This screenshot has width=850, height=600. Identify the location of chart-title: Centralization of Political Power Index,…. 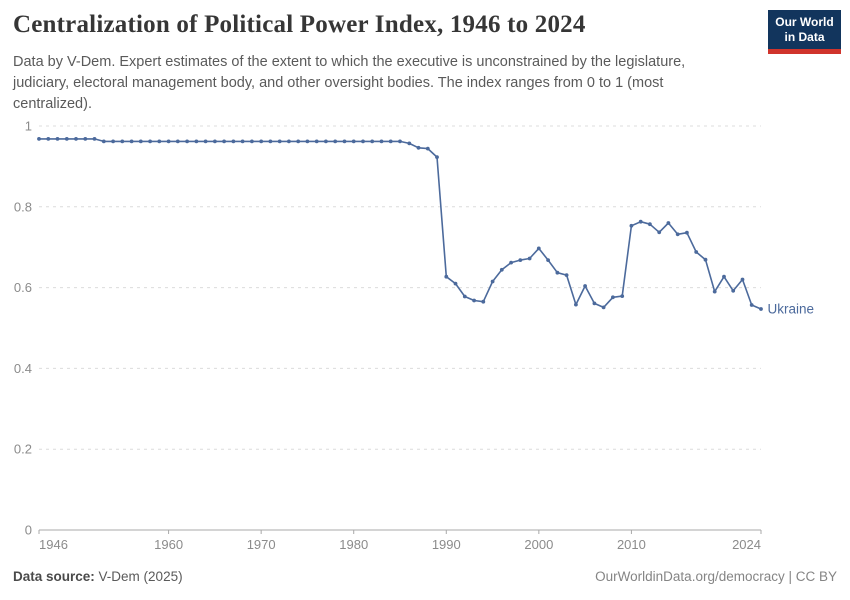
(299, 24).